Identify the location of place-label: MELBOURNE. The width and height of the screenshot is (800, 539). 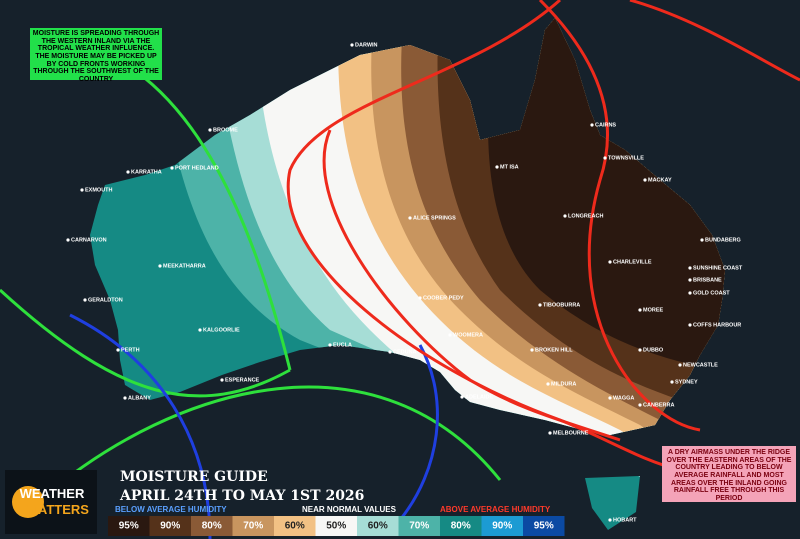
(571, 433).